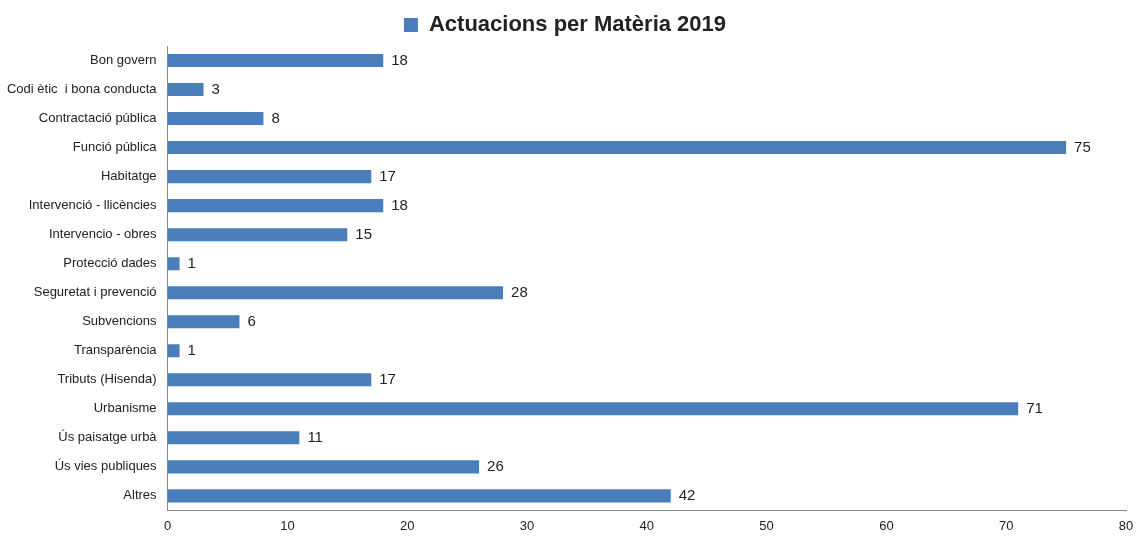 The image size is (1142, 541). I want to click on data-label: 28, so click(519, 291).